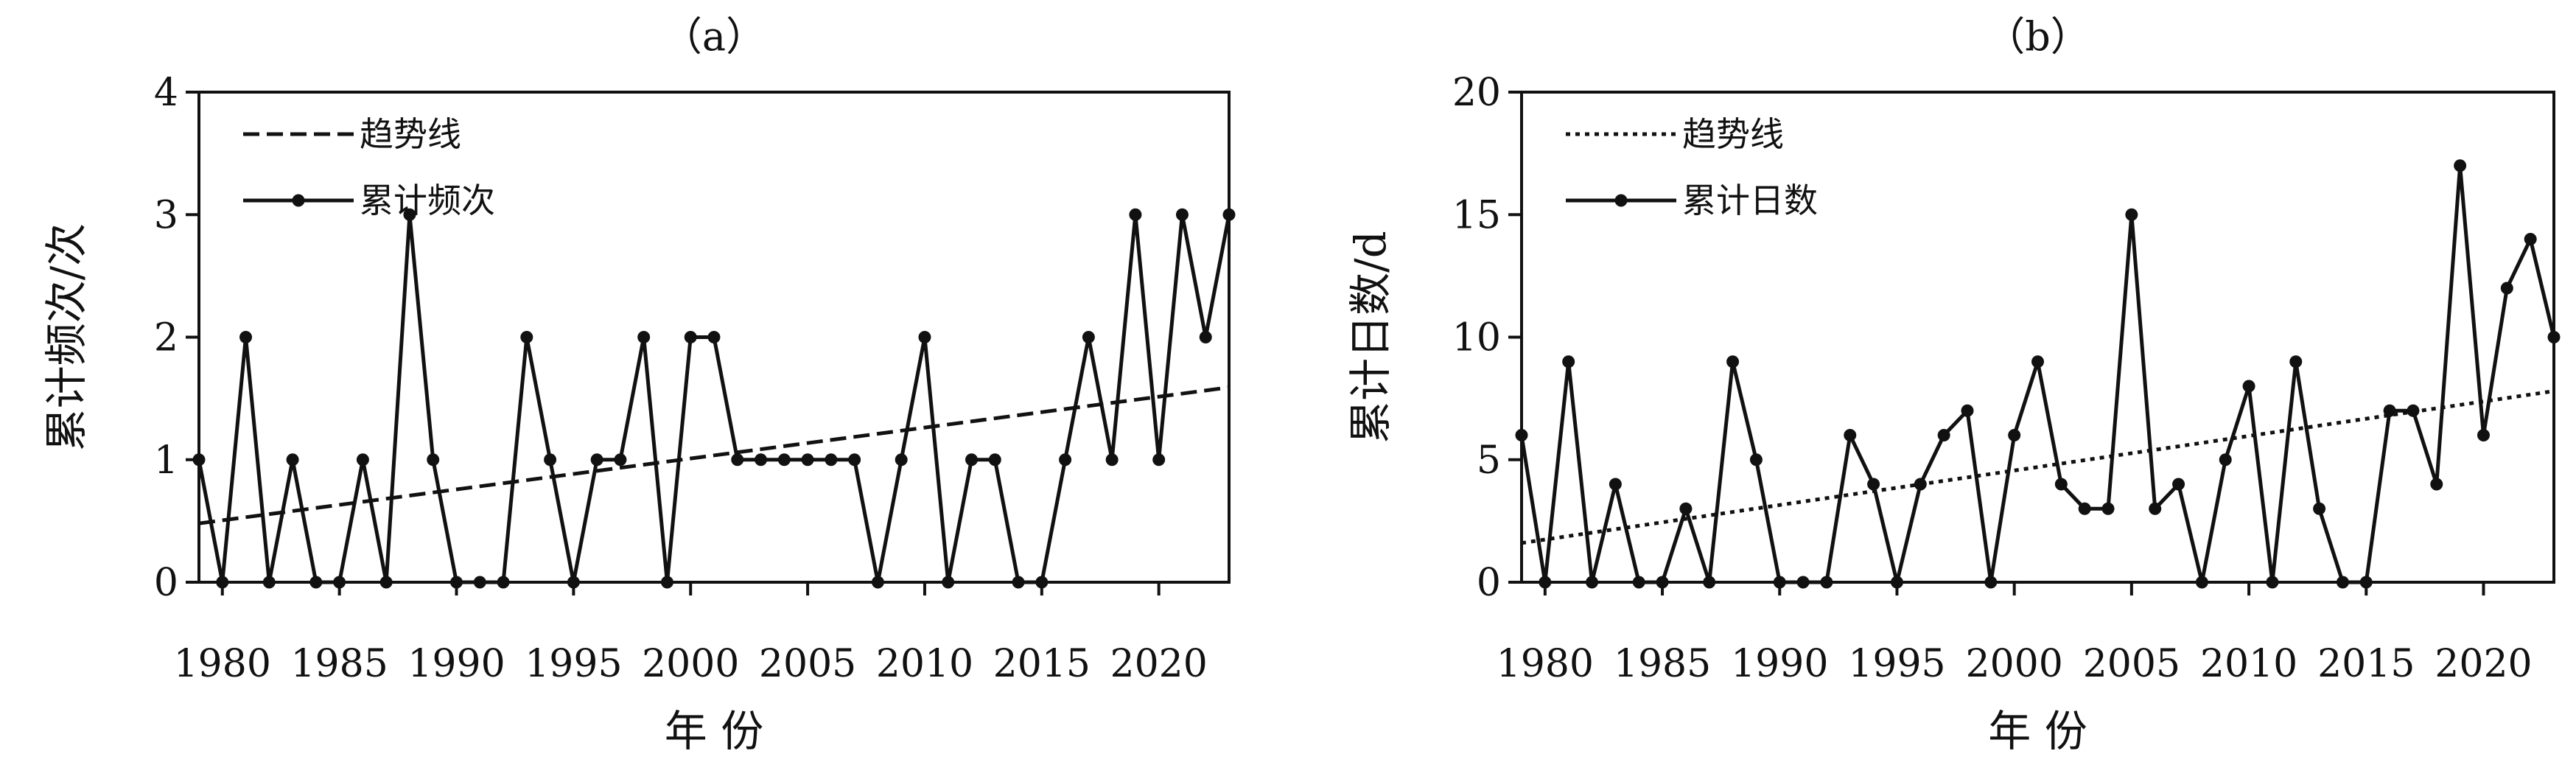  What do you see at coordinates (1489, 461) in the screenshot?
I see `y-tick-label: 5` at bounding box center [1489, 461].